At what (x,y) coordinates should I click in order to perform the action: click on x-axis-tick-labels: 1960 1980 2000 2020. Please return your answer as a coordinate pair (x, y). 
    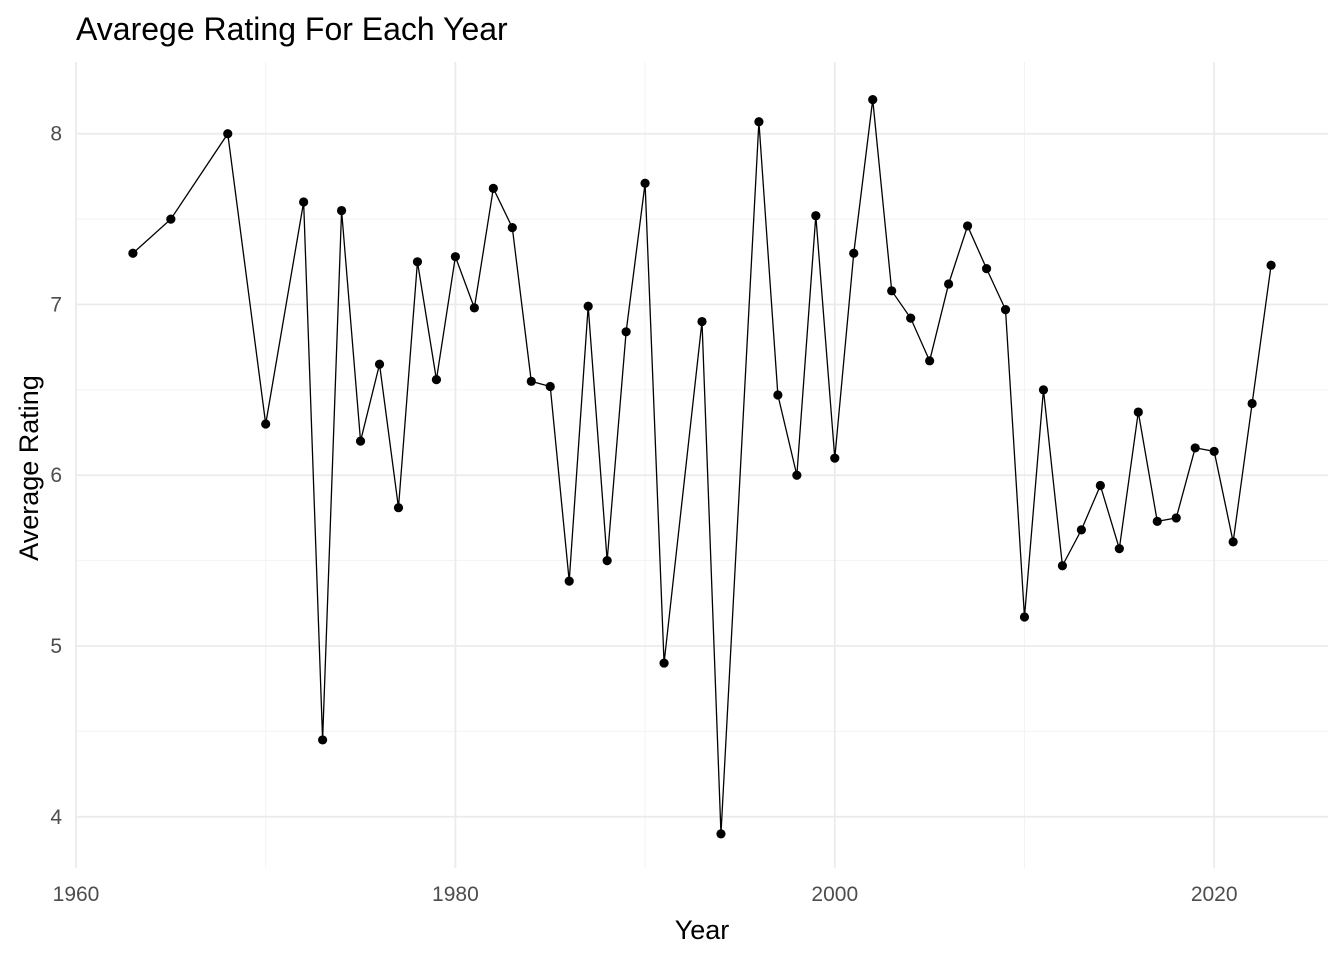
    Looking at the image, I should click on (645, 894).